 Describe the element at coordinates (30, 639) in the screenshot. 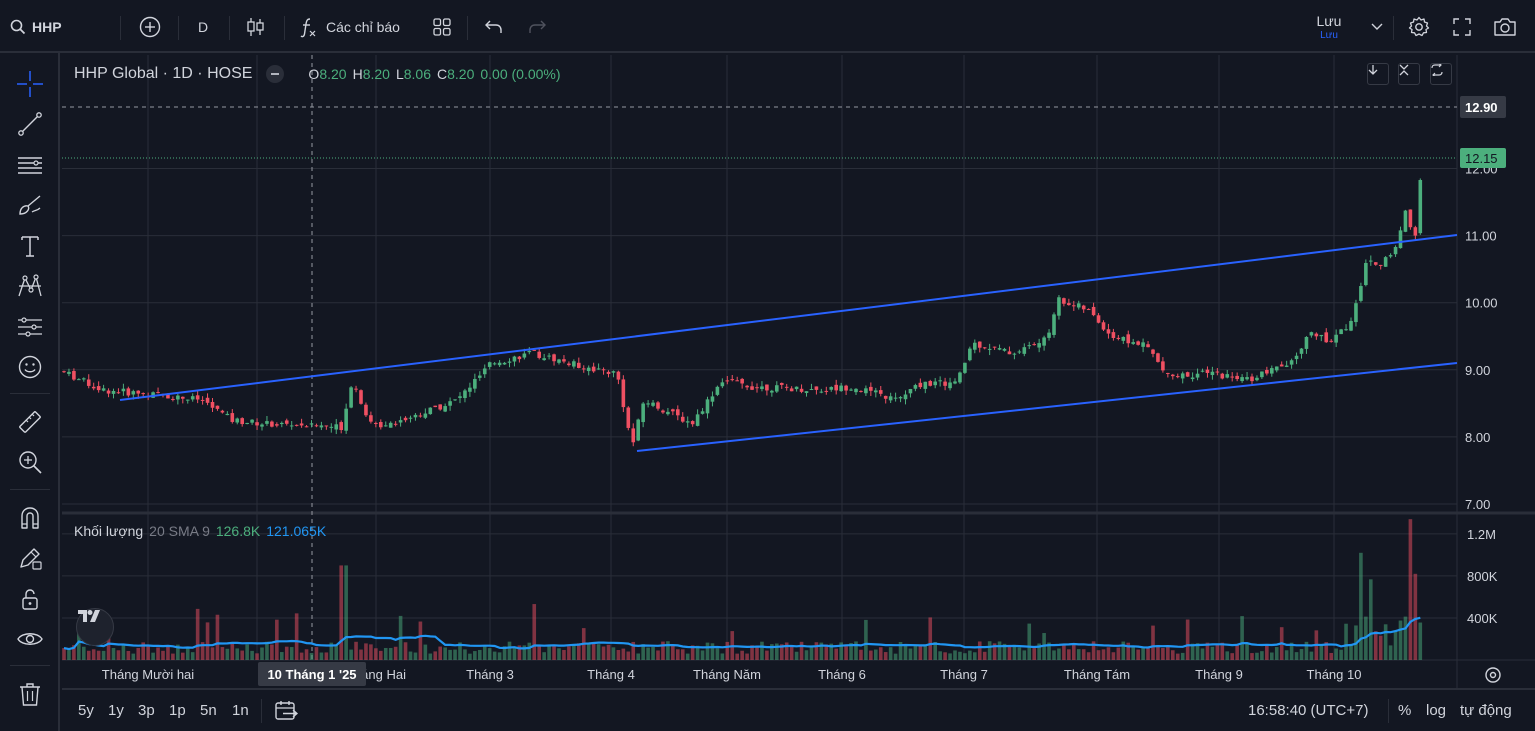

I see `visibility-tool` at that location.